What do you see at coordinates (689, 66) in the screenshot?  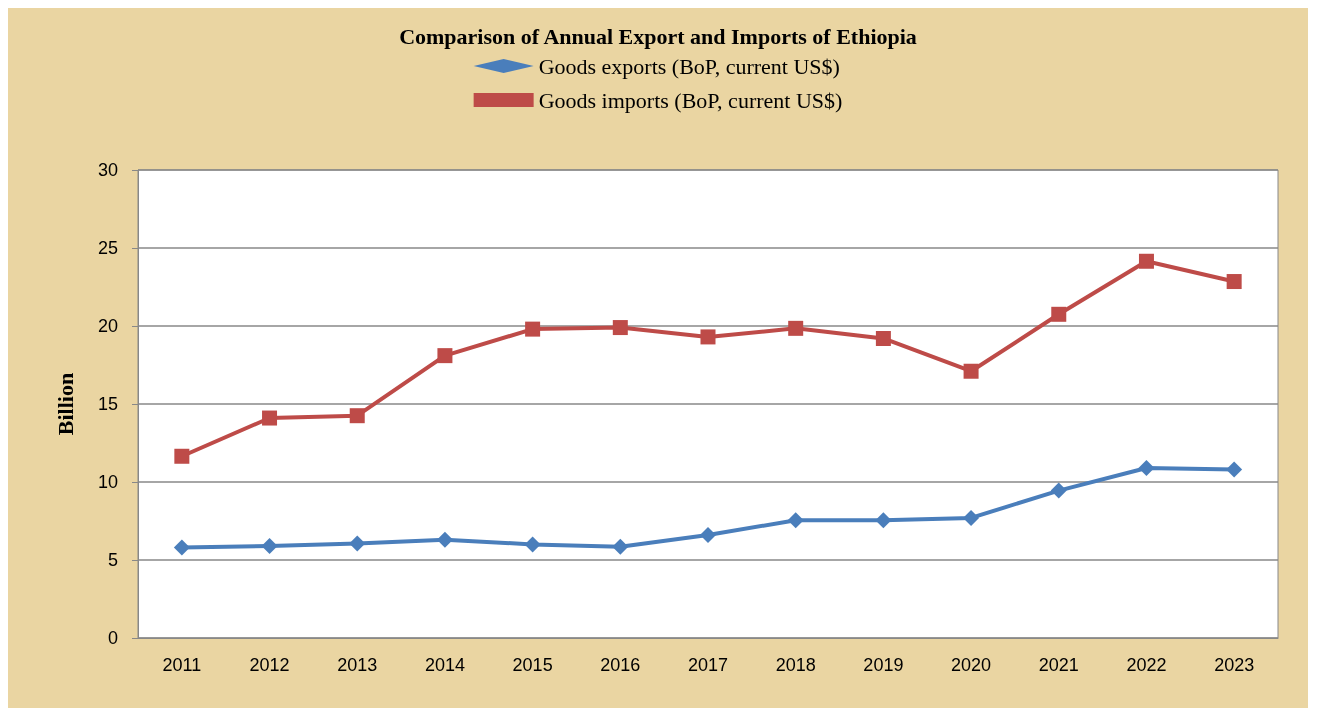 I see `legend-label: Goods exports (BoP, current US$)` at bounding box center [689, 66].